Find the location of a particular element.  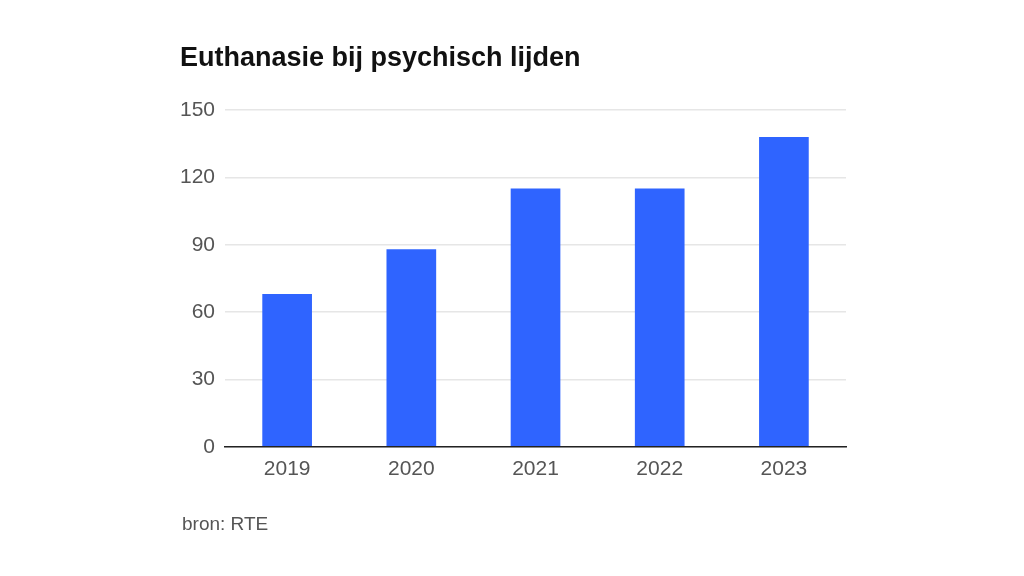

x-tick-label: 2020 is located at coordinates (411, 468).